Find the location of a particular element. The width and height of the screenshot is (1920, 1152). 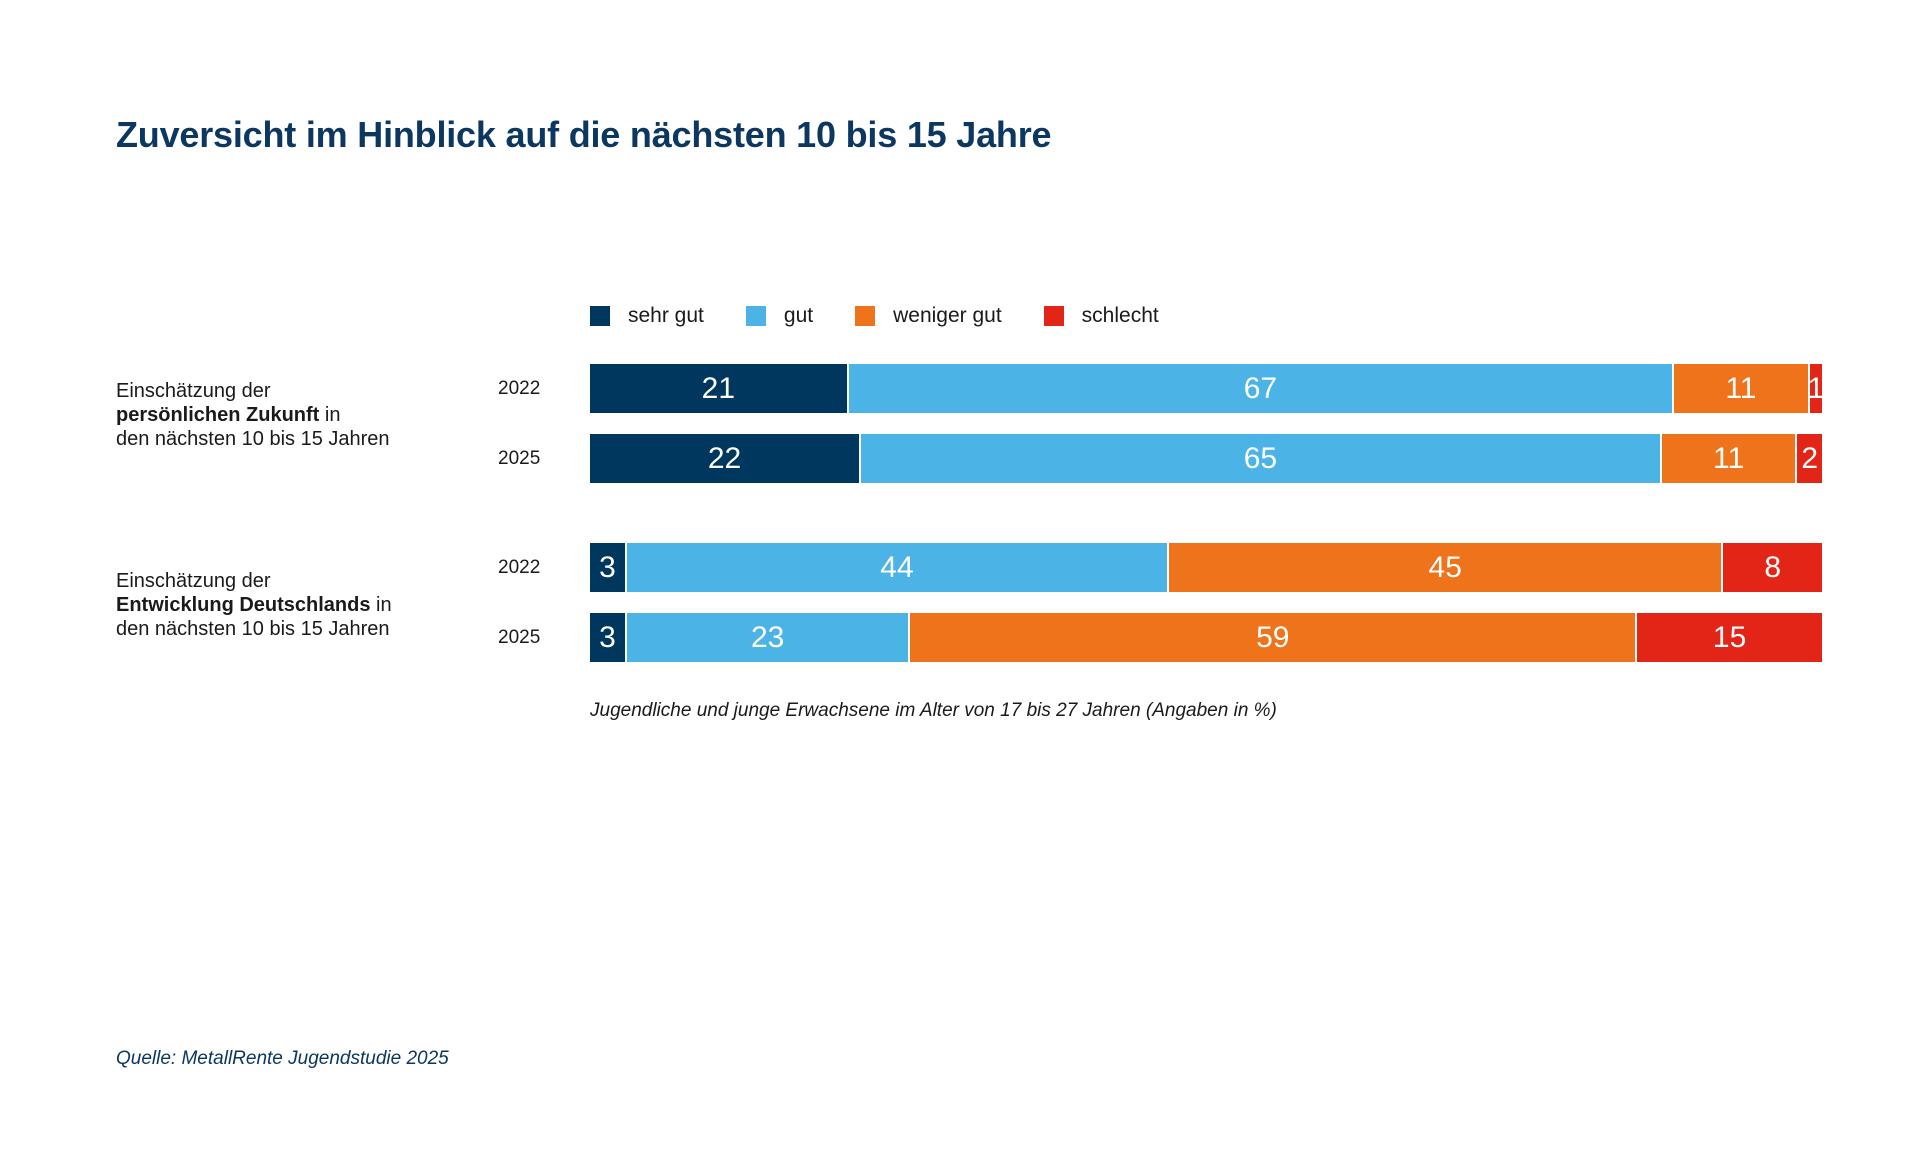

source-note: Quelle: MetallRente Jugendstudie 2025 is located at coordinates (282, 1058).